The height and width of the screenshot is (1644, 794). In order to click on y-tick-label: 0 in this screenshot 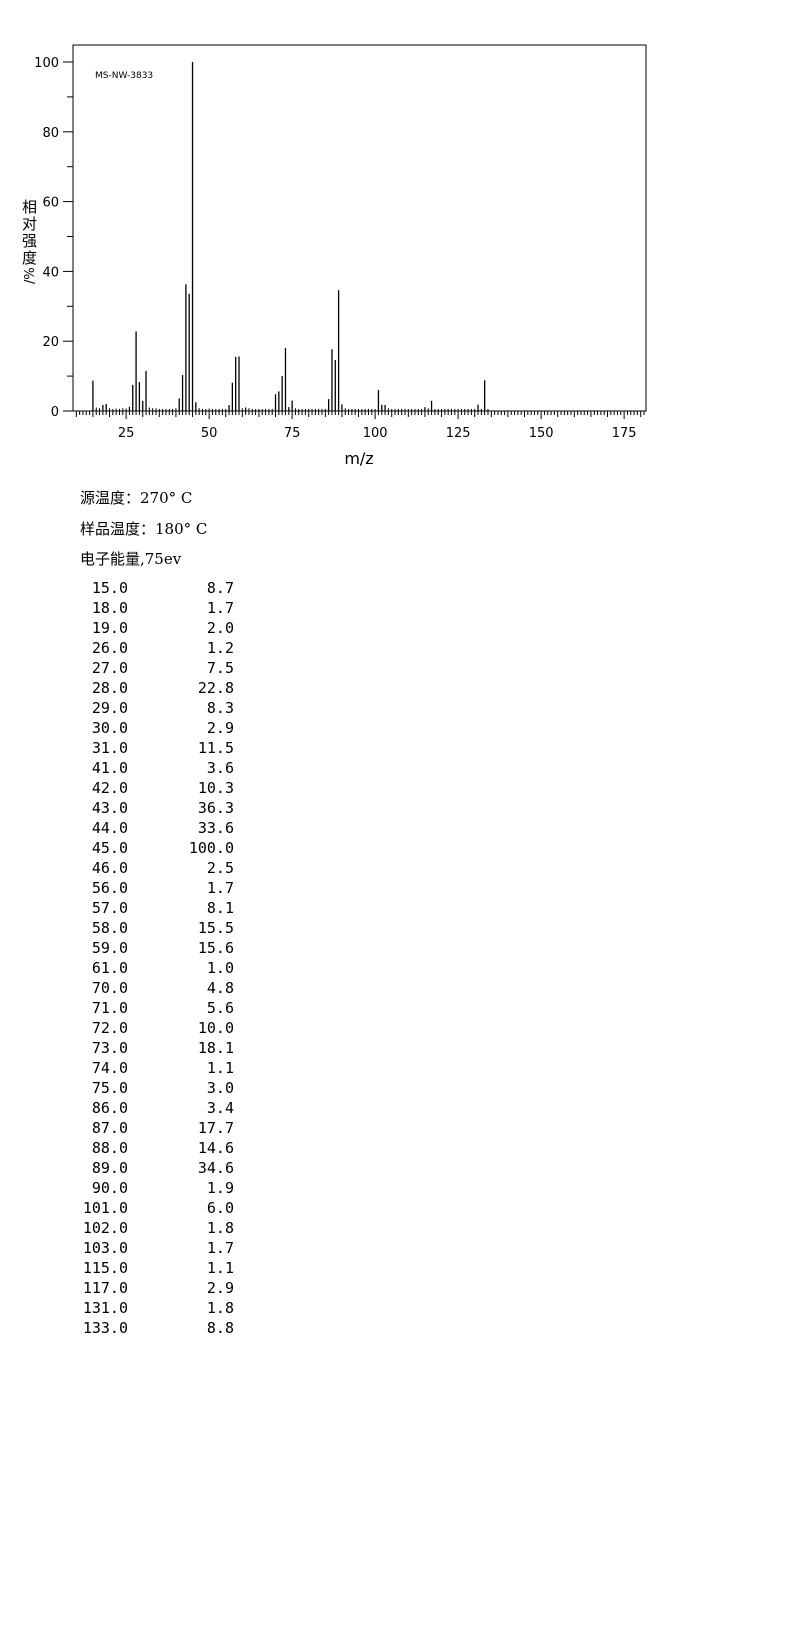, I will do `click(55, 412)`.